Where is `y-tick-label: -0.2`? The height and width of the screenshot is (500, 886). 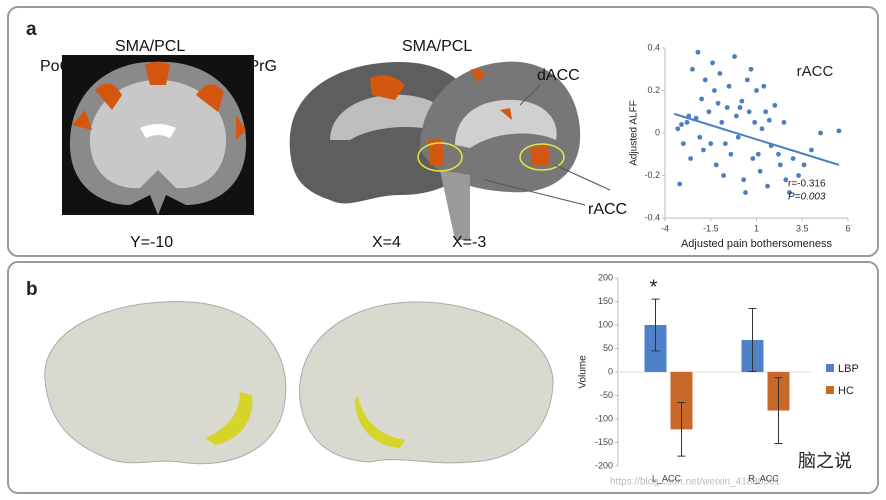 y-tick-label: -0.2 is located at coordinates (652, 175).